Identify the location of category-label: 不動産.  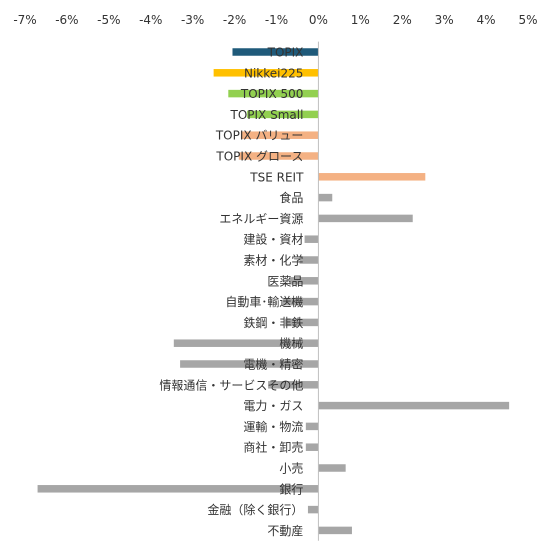
(285, 530).